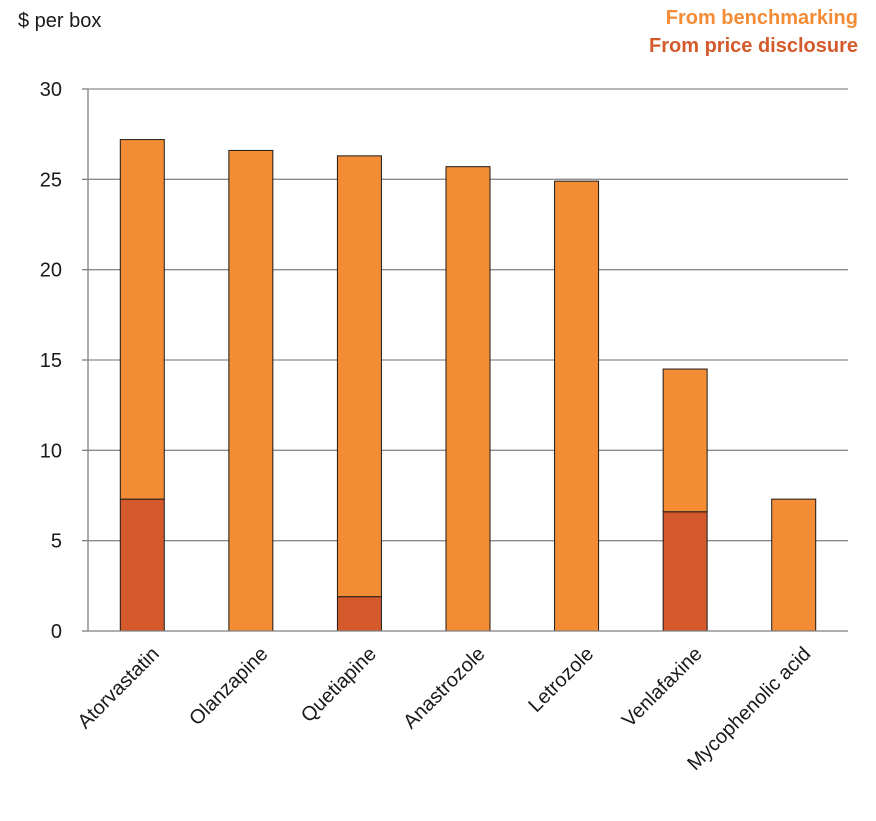 The width and height of the screenshot is (876, 821). Describe the element at coordinates (561, 680) in the screenshot. I see `category-label: Letrozole` at that location.